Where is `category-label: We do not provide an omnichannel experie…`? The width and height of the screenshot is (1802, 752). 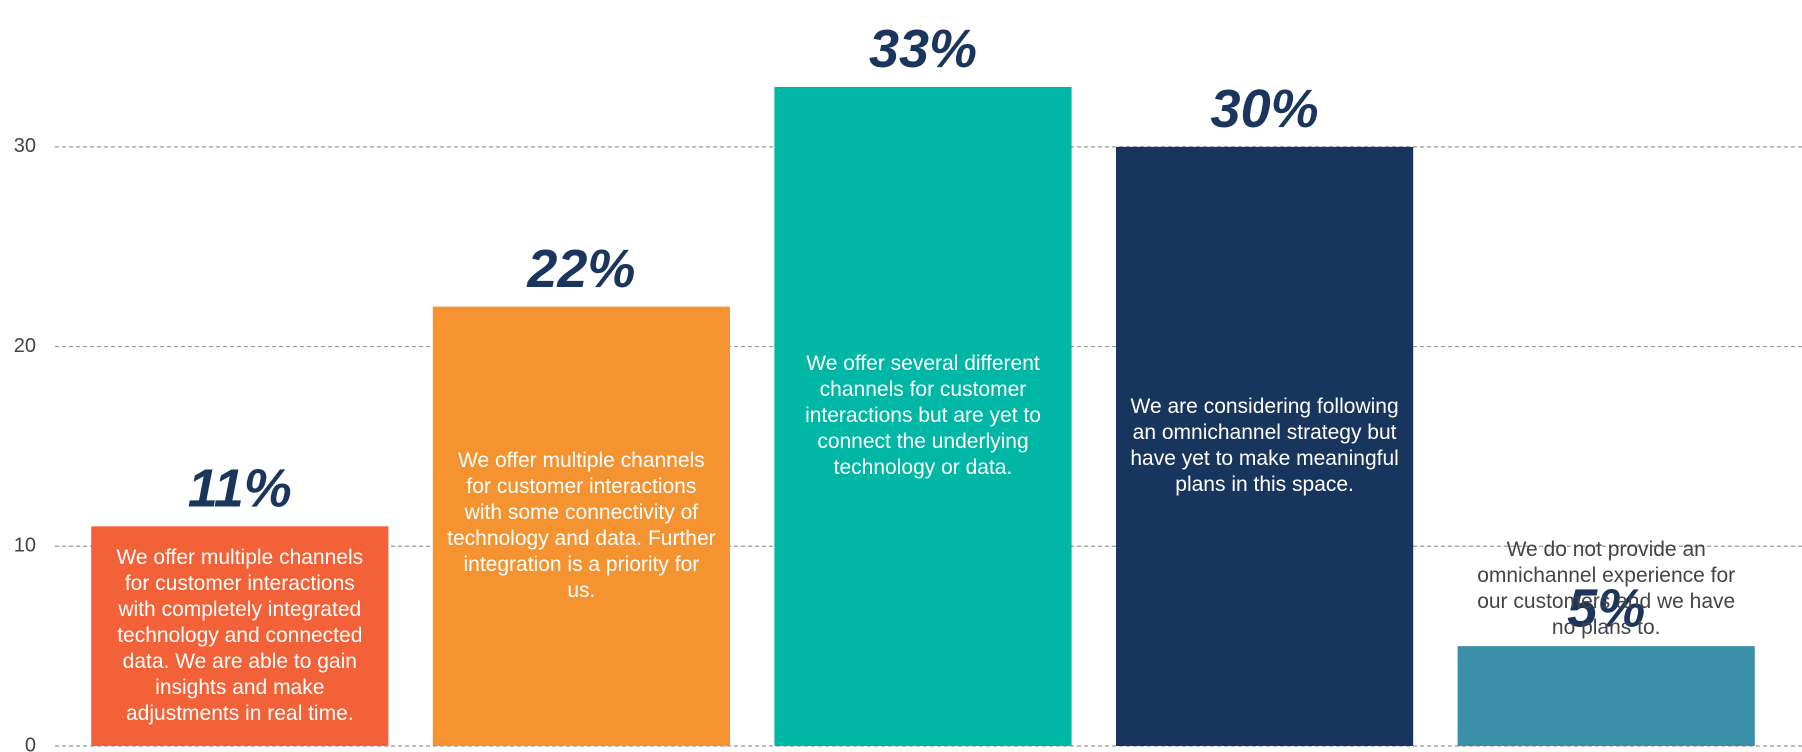 category-label: We do not provide an omnichannel experie… is located at coordinates (1606, 589).